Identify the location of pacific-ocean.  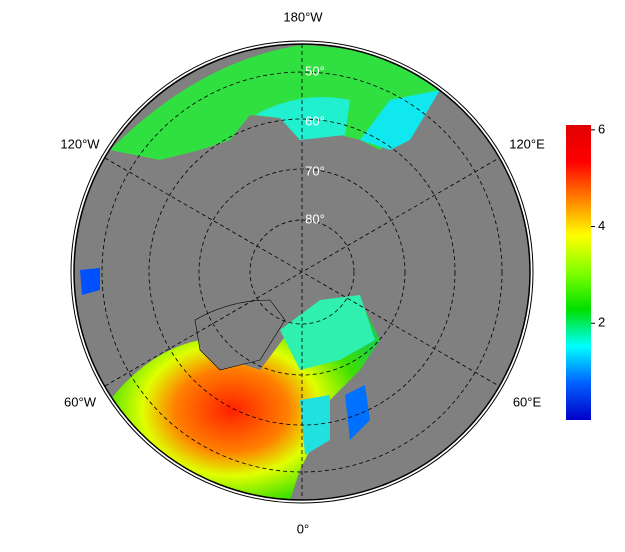
(280, 102).